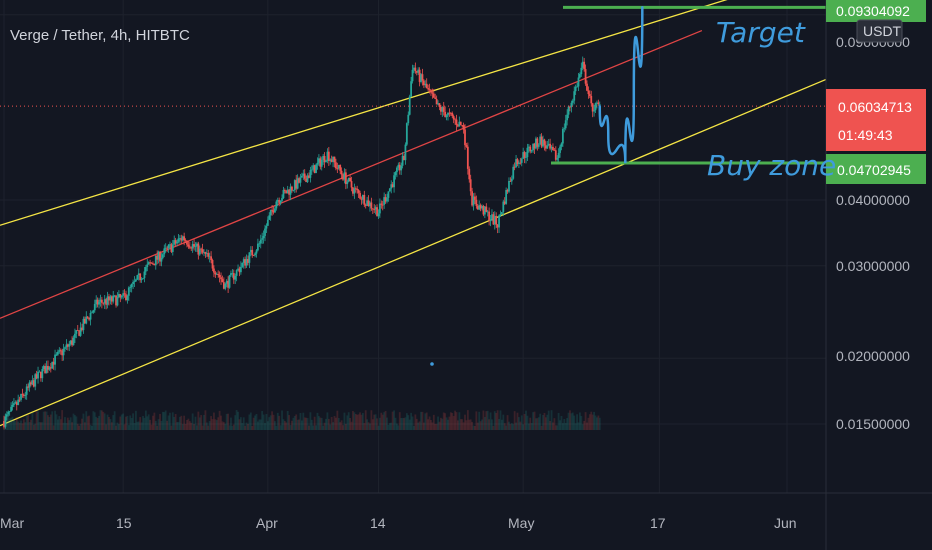  What do you see at coordinates (771, 165) in the screenshot?
I see `buy-zone-annotation: Buy zone` at bounding box center [771, 165].